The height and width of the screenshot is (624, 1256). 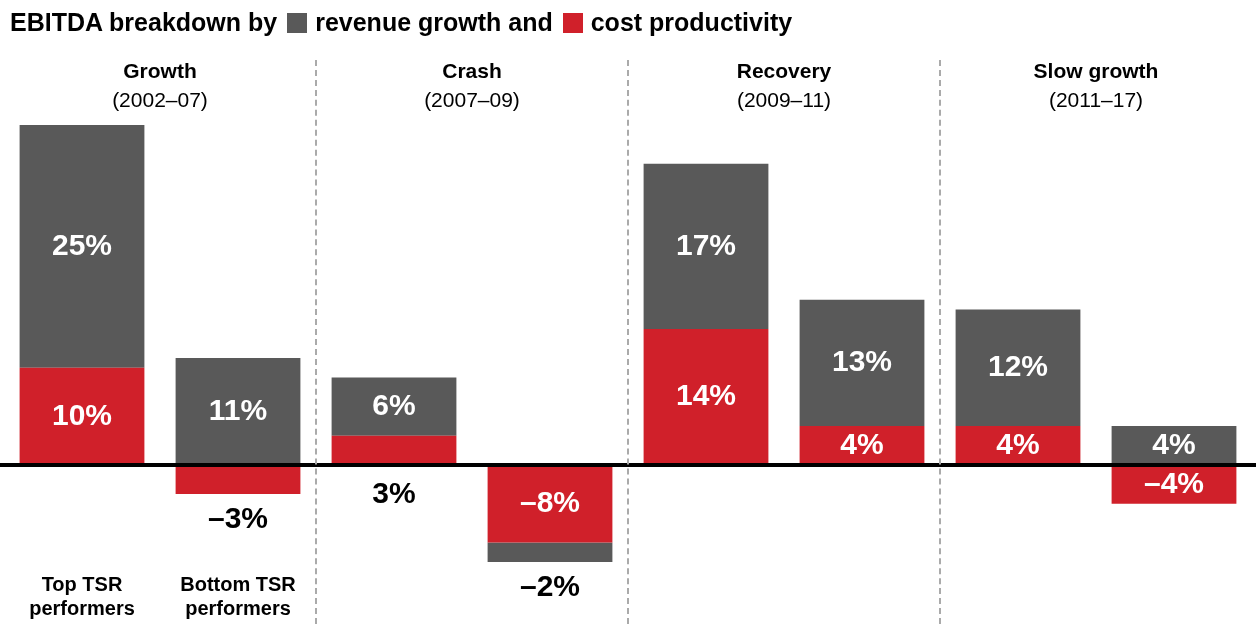 I want to click on data-label: 25%, so click(x=82, y=244).